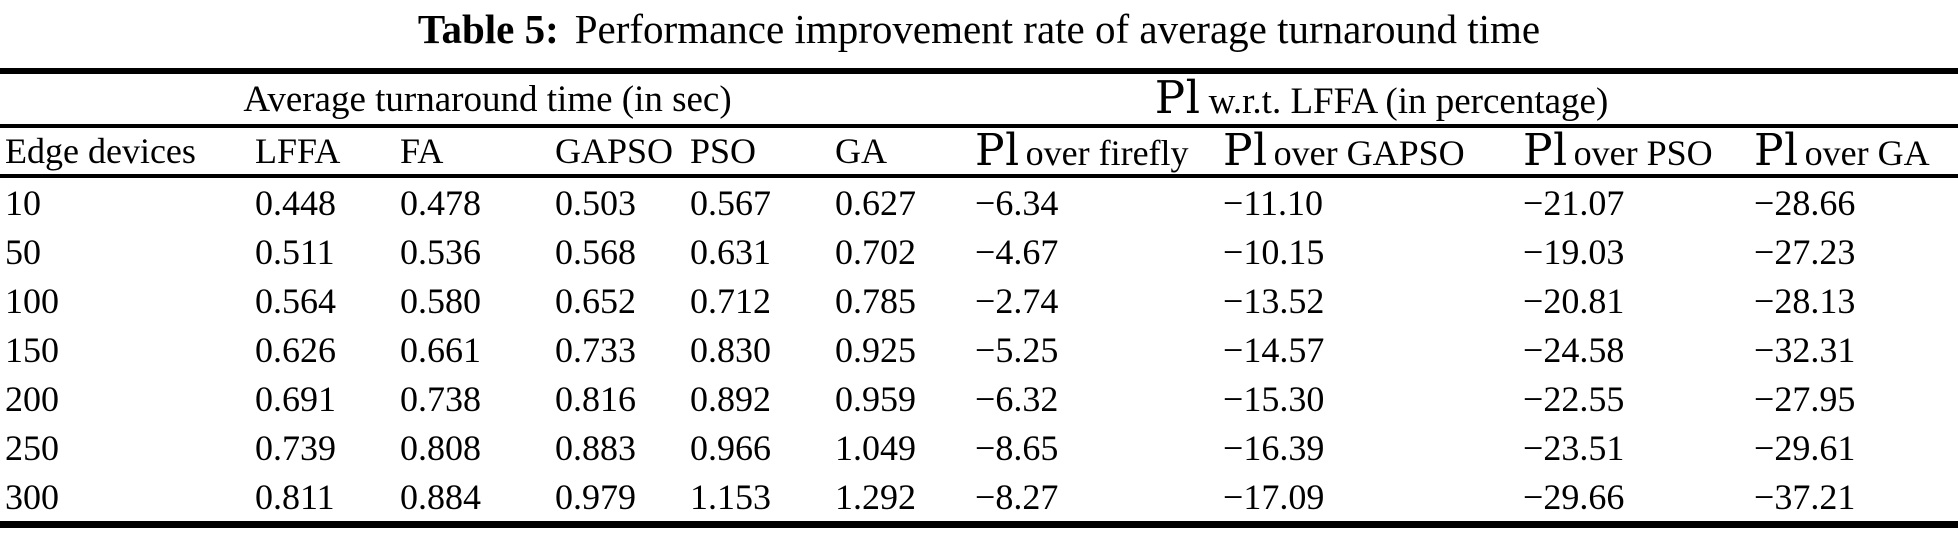 The image size is (1958, 546). What do you see at coordinates (875, 496) in the screenshot?
I see `value-cell: 1.292` at bounding box center [875, 496].